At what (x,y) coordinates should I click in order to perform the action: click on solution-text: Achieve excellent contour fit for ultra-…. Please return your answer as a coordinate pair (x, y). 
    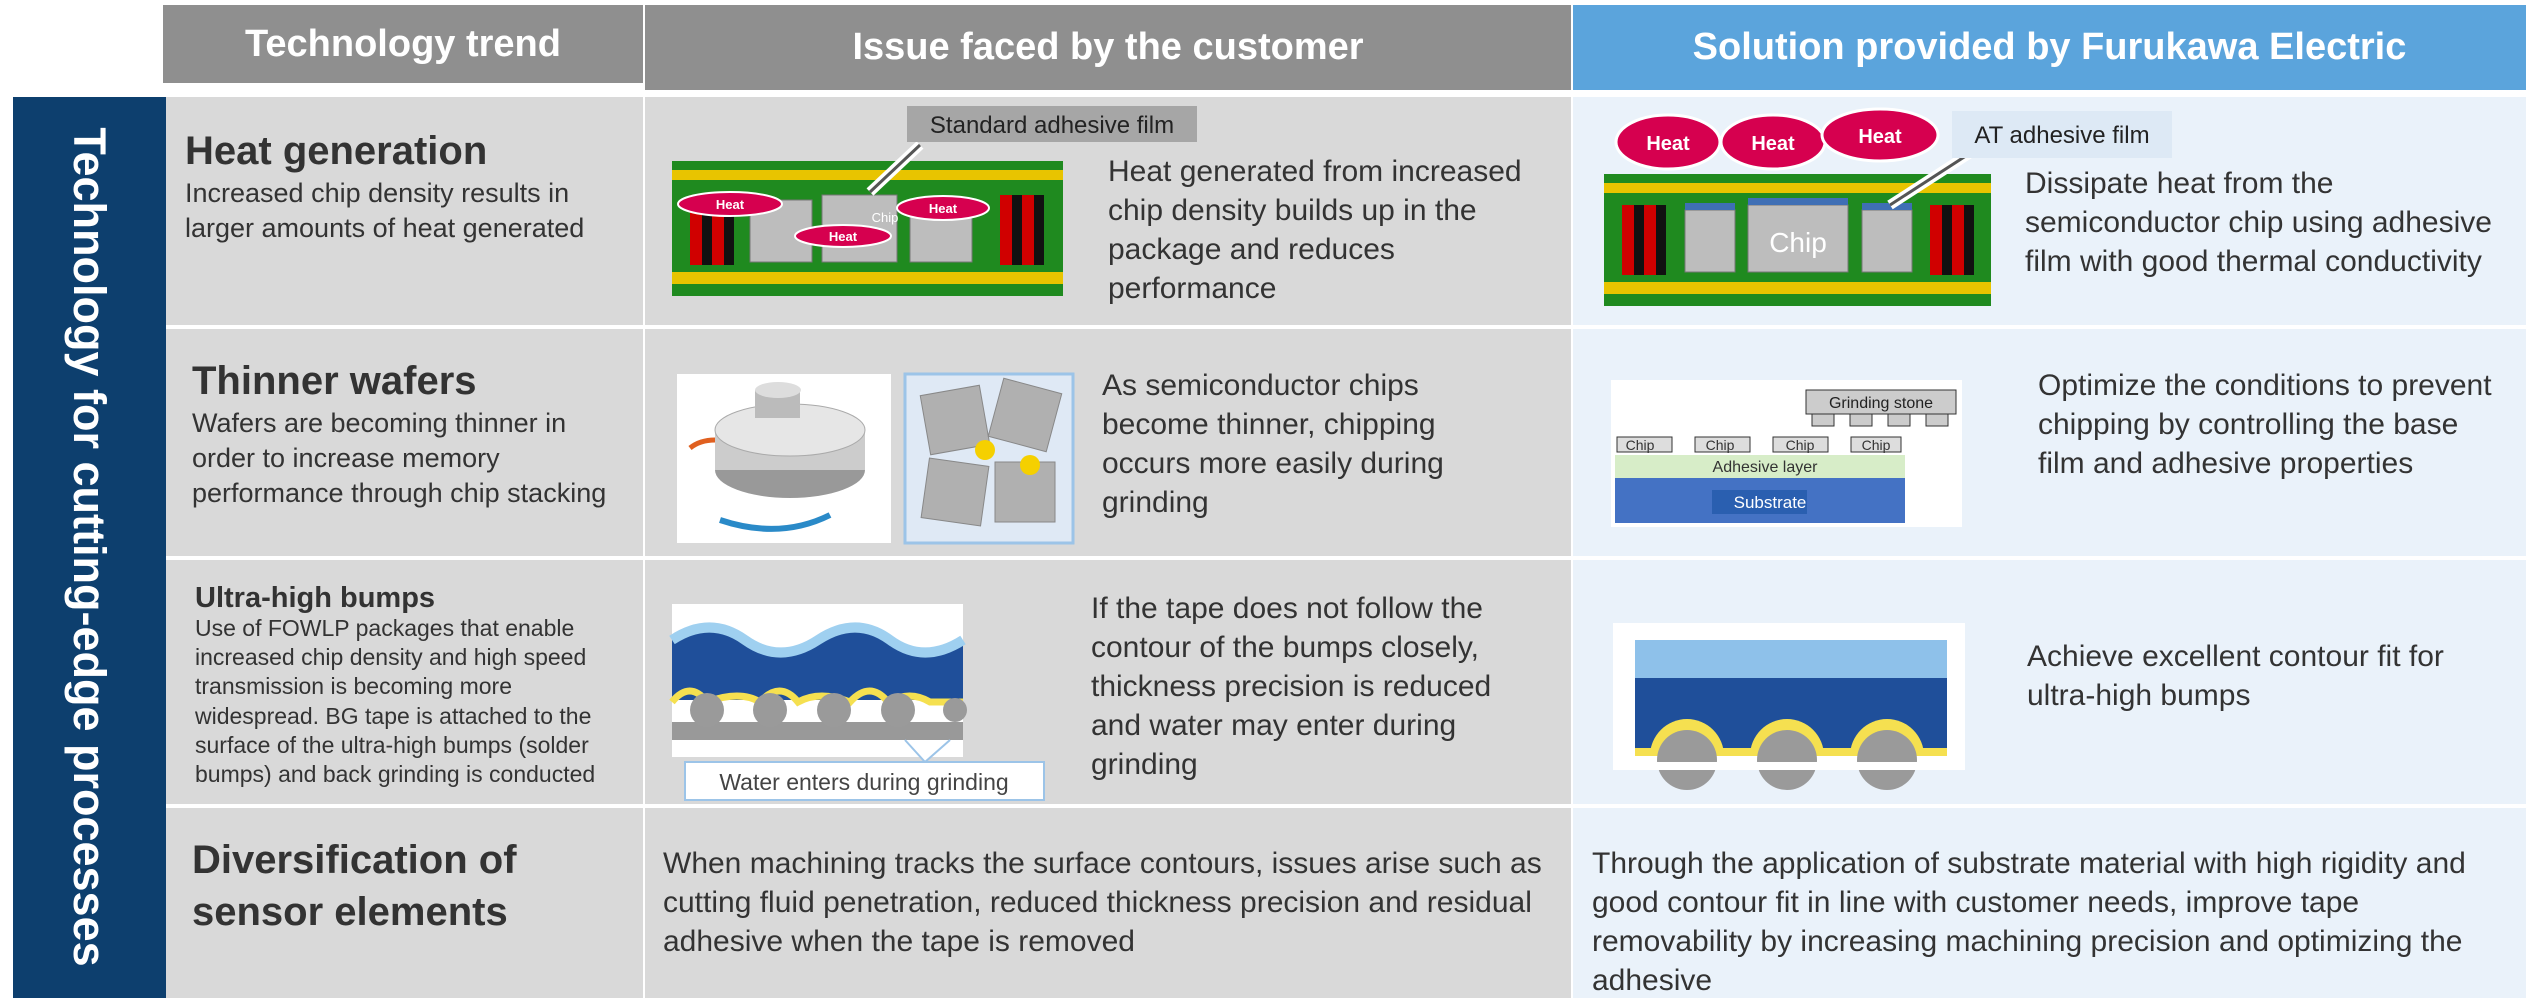
    Looking at the image, I should click on (2235, 676).